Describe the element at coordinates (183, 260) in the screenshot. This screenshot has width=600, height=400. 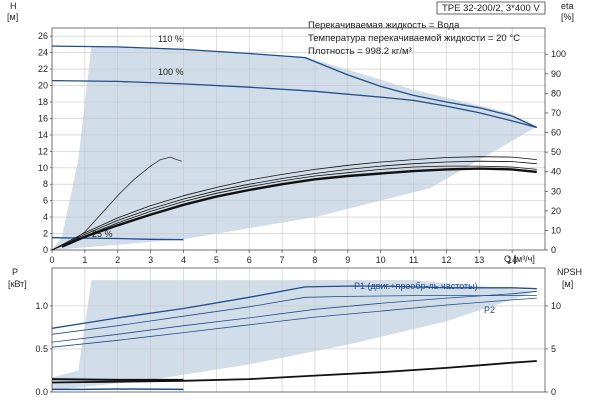
I see `x-tick-label: 4` at that location.